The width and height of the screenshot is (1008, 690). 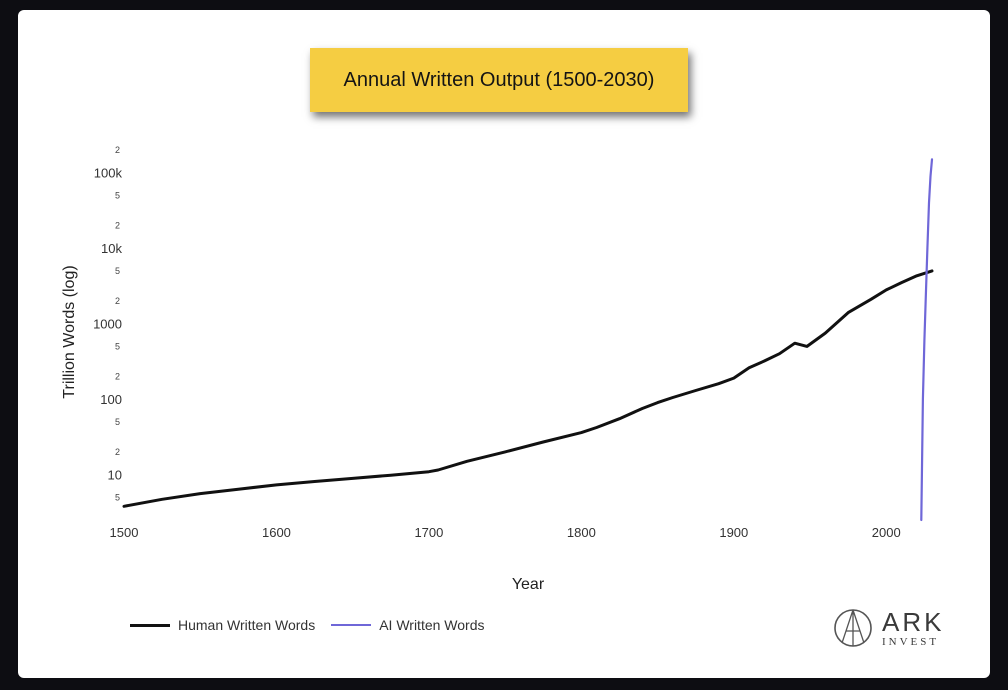 What do you see at coordinates (111, 248) in the screenshot?
I see `y-tick-label-10k: 10k` at bounding box center [111, 248].